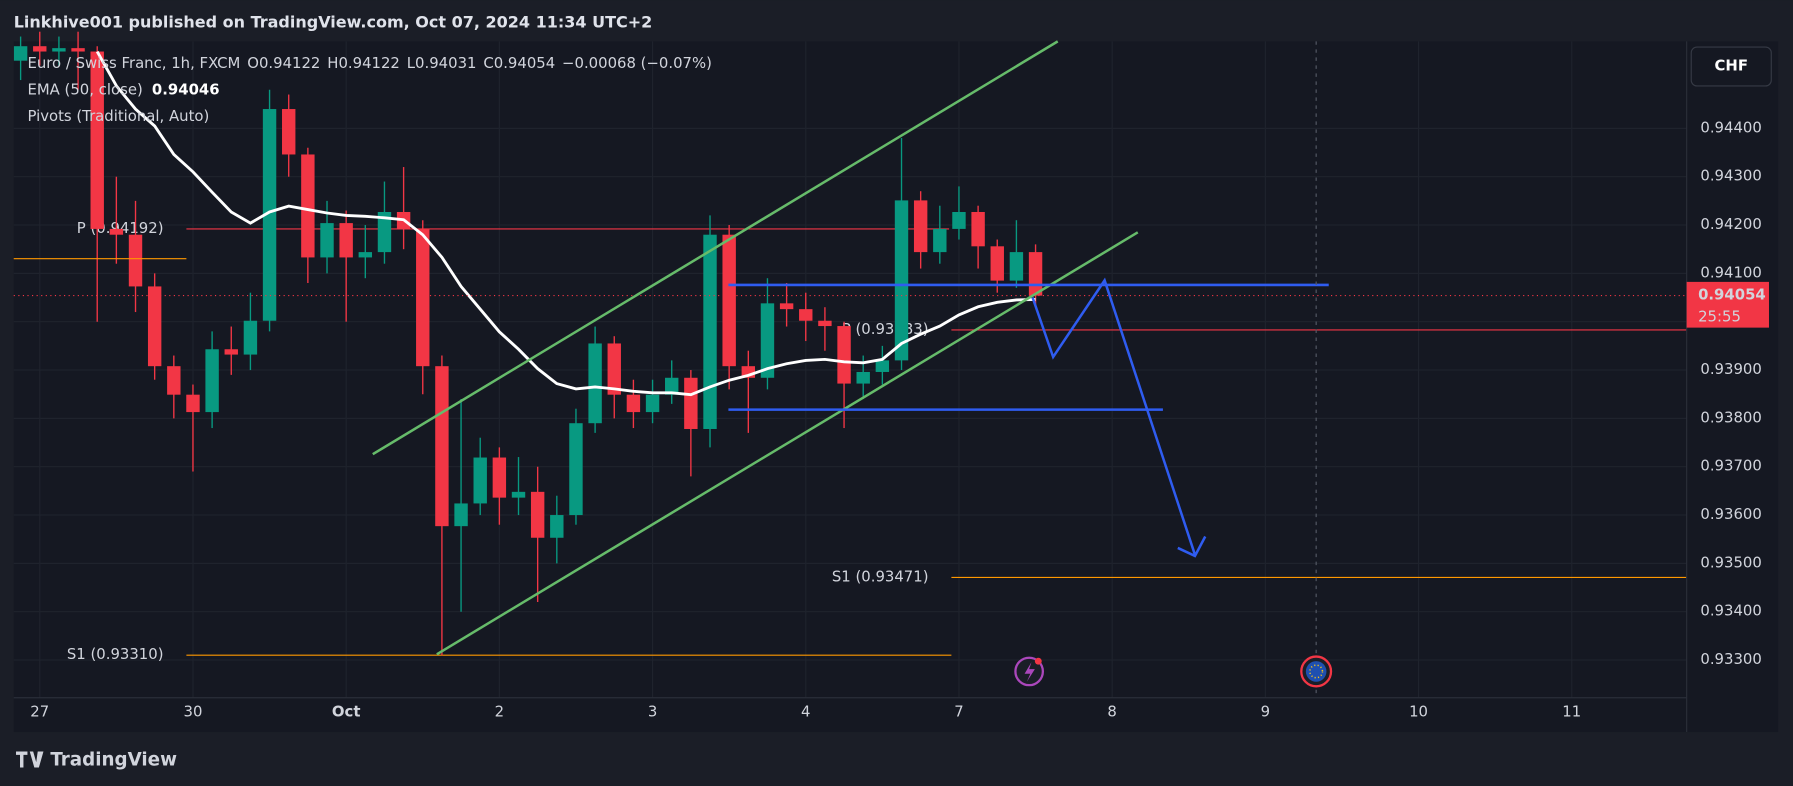  Describe the element at coordinates (1730, 224) in the screenshot. I see `y-tick-label: 0.94200` at that location.